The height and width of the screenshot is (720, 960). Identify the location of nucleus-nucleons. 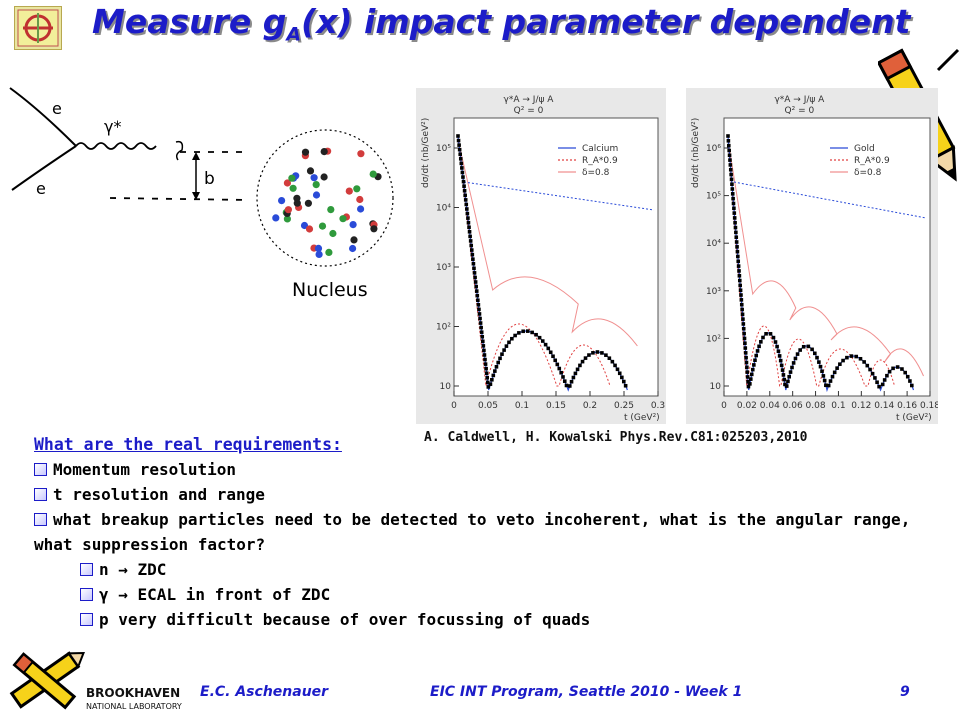
(327, 202).